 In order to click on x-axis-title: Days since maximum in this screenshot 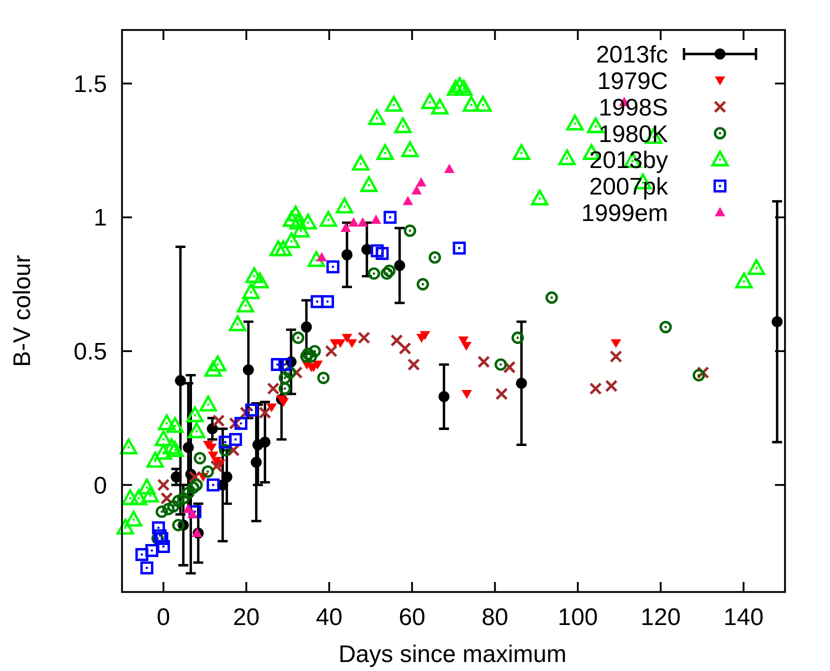, I will do `click(452, 654)`.